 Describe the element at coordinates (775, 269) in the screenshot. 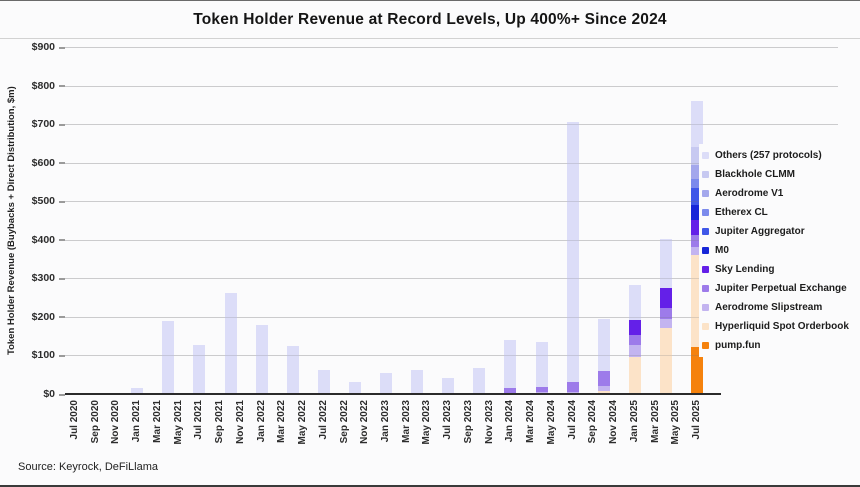

I see `legend-item: Sky Lending` at that location.